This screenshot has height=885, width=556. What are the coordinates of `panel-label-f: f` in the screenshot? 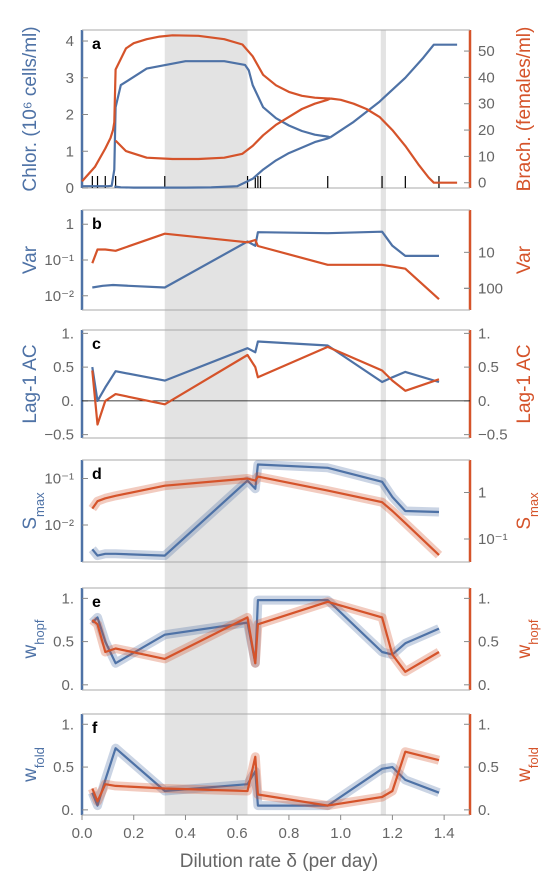 It's located at (95, 728).